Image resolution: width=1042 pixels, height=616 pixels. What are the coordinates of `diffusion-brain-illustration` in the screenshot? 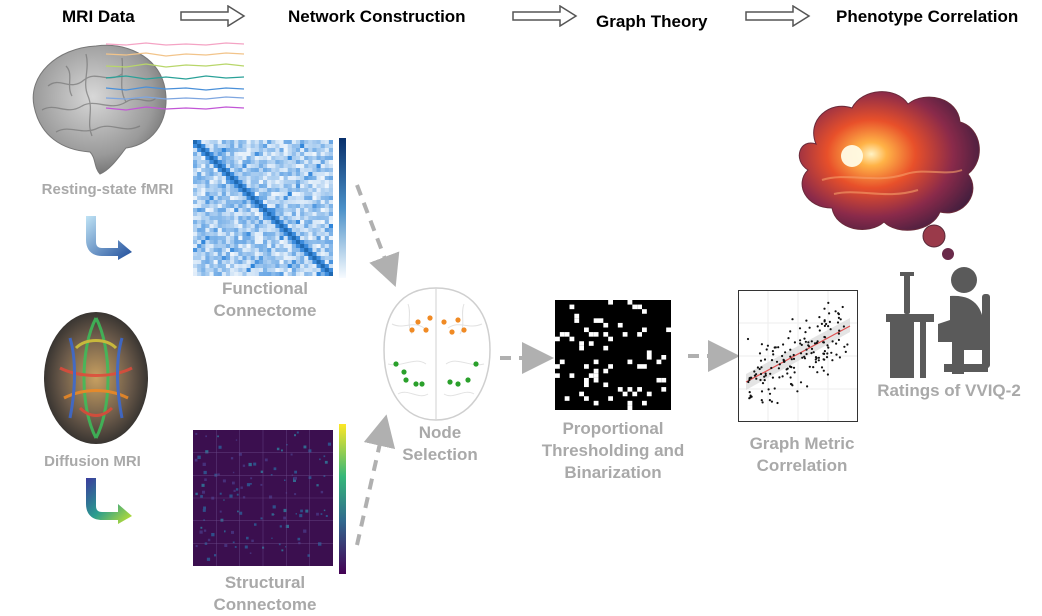 It's located at (96, 378).